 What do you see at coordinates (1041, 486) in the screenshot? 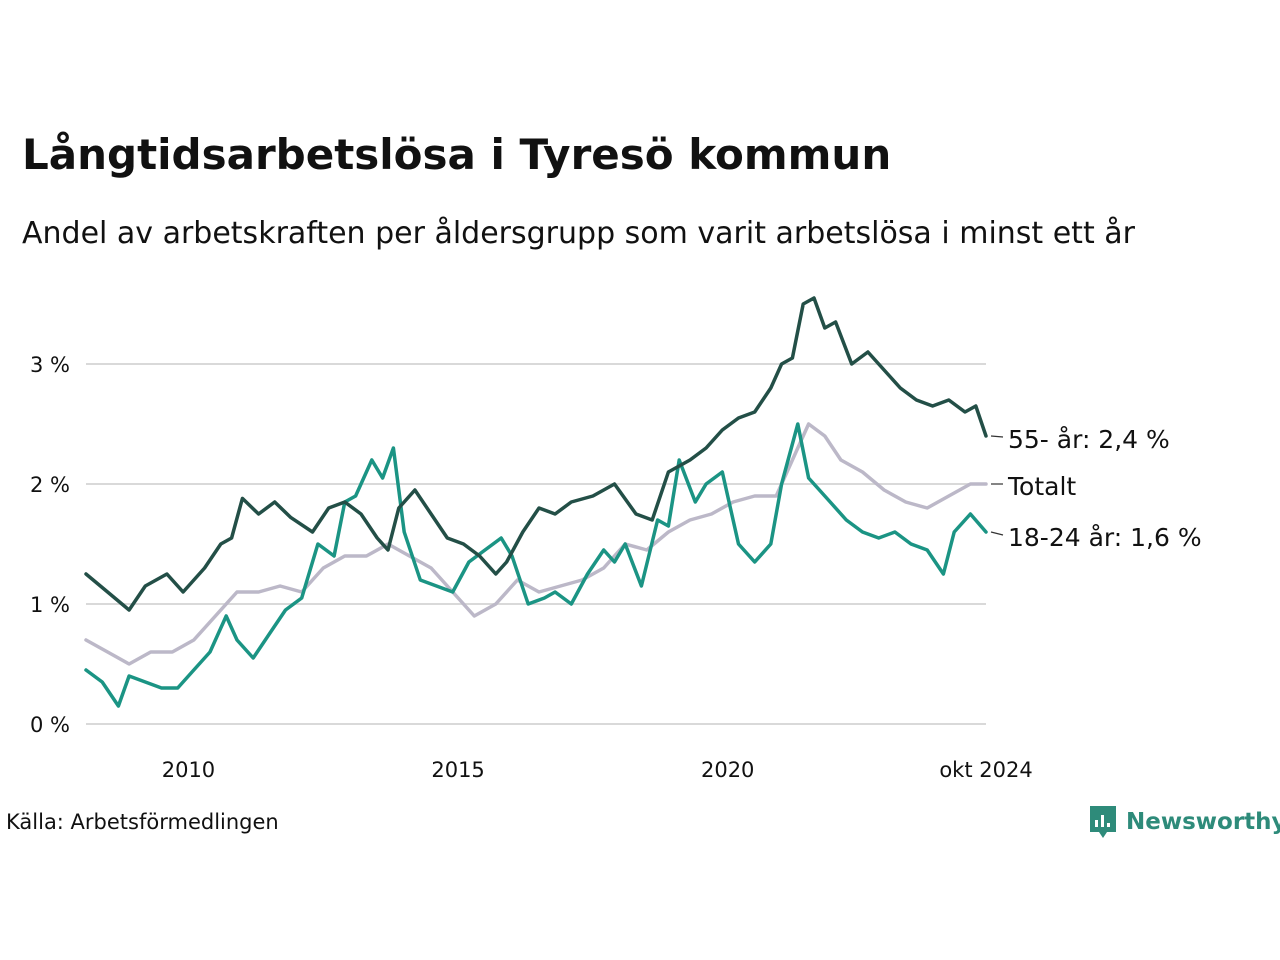
I see `series-end-label: Totalt` at bounding box center [1041, 486].